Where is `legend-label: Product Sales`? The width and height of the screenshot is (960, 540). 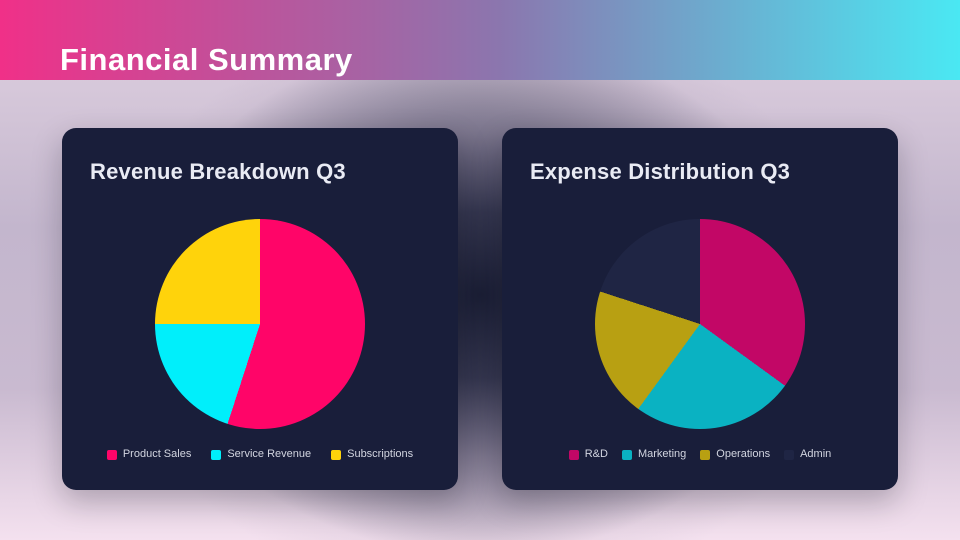 legend-label: Product Sales is located at coordinates (157, 454).